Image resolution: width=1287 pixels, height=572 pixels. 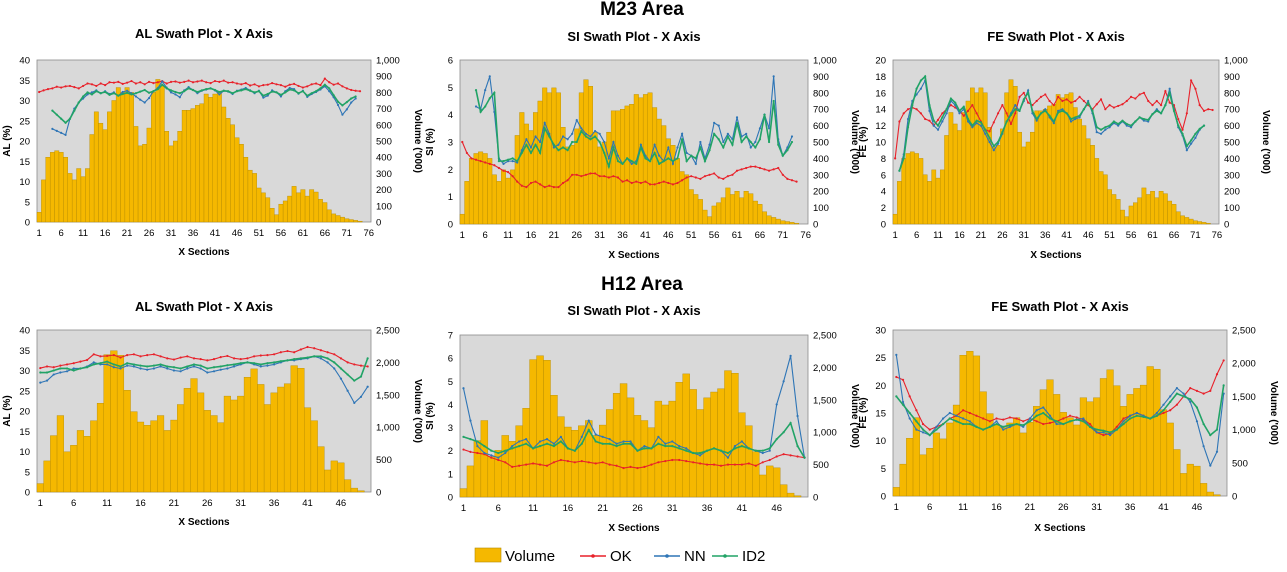 I want to click on y-tick-label: 0, so click(x=27, y=493).